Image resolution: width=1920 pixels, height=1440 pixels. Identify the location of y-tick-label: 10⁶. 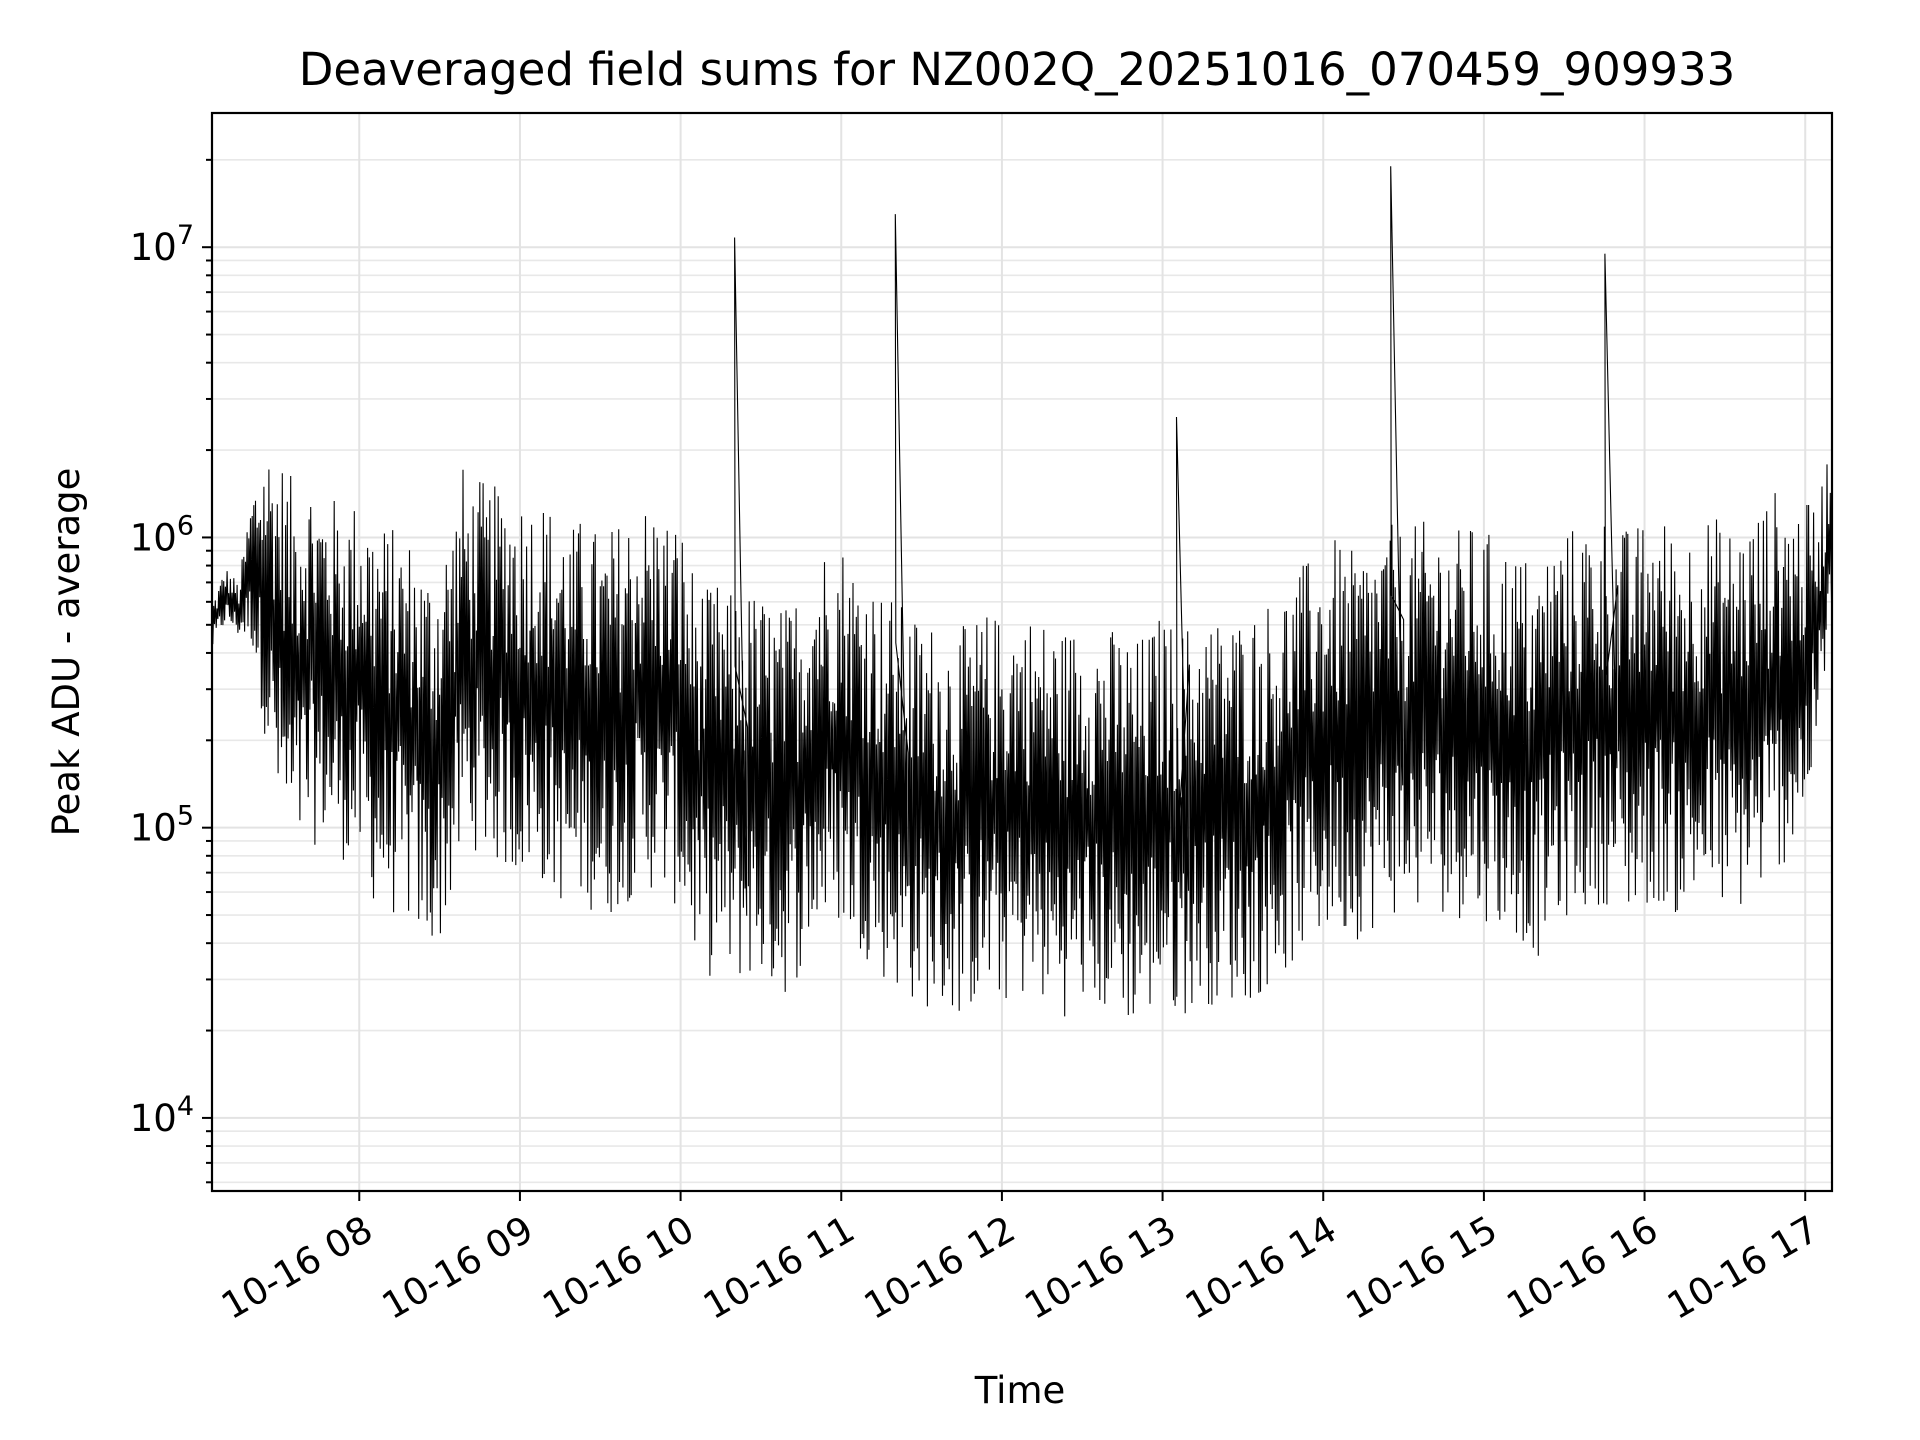
(162, 534).